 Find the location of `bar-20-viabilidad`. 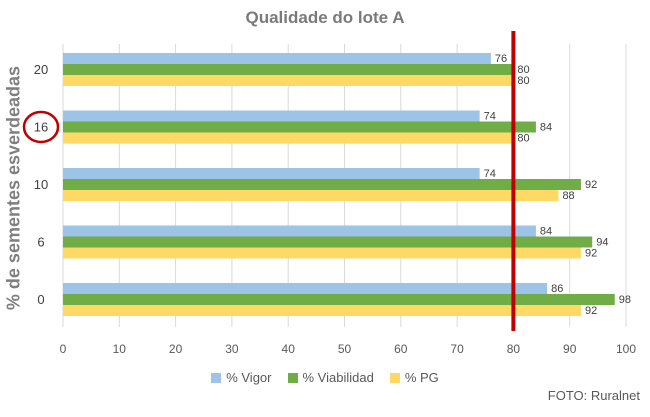

bar-20-viabilidad is located at coordinates (288, 69).